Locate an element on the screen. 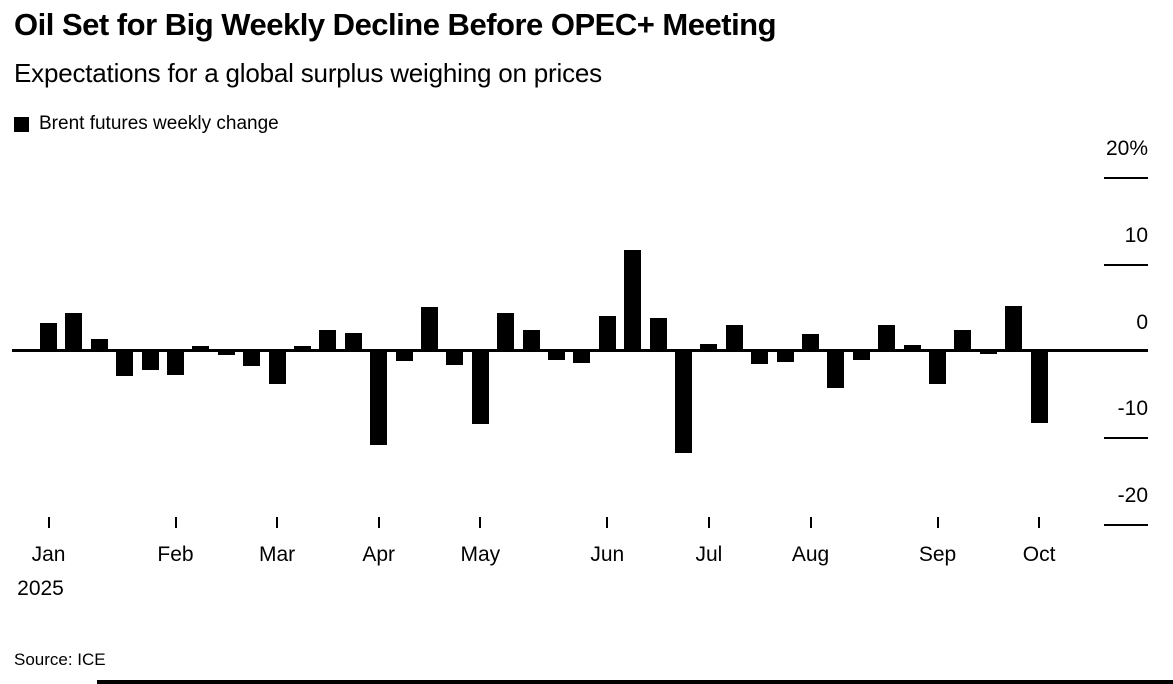  x-axis-tick-aug is located at coordinates (810, 522).